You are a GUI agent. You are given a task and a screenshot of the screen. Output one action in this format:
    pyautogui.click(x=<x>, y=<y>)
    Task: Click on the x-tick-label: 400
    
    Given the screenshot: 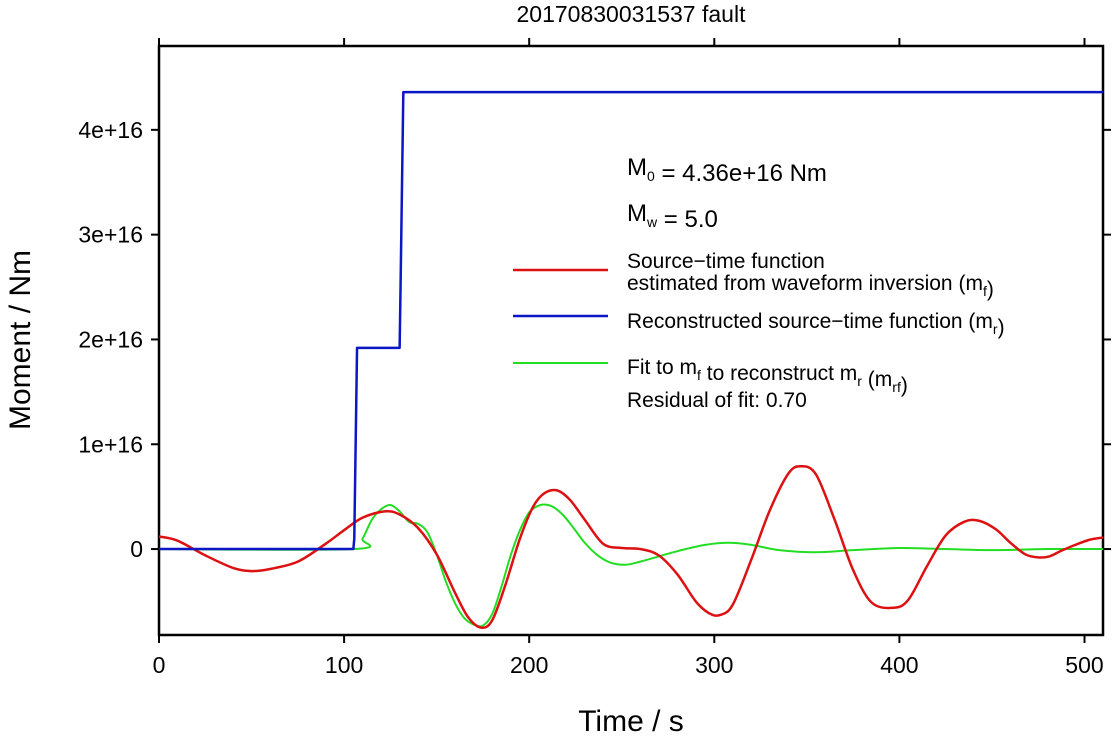 What is the action you would take?
    pyautogui.click(x=899, y=665)
    